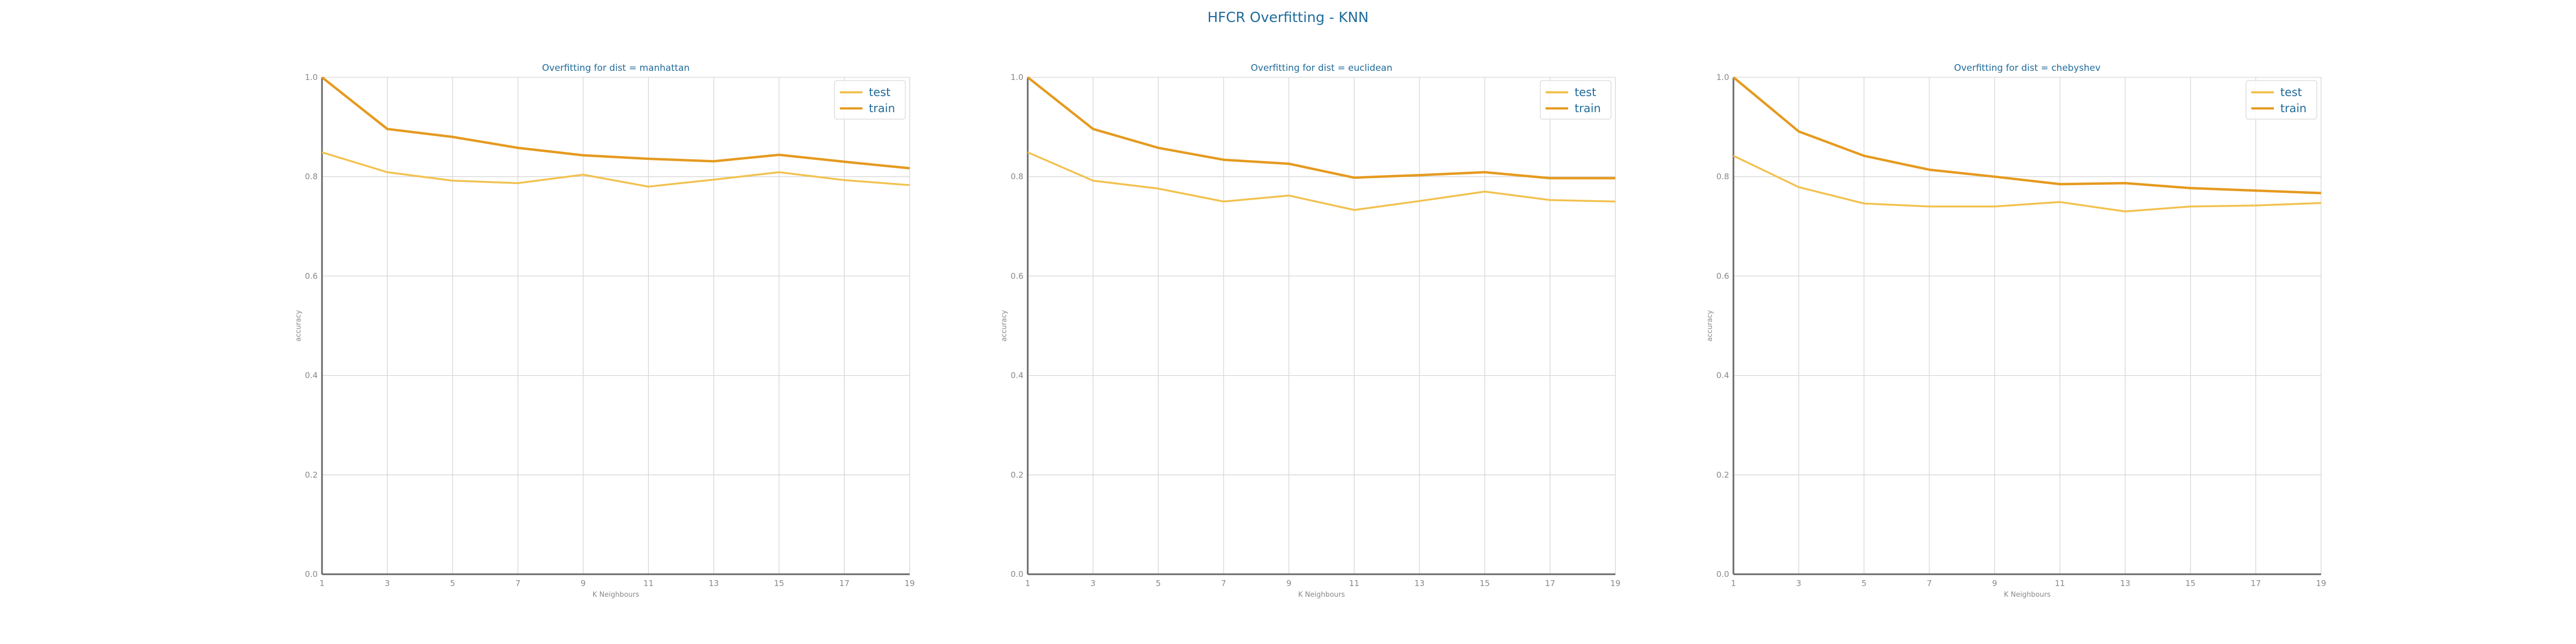  What do you see at coordinates (1322, 68) in the screenshot?
I see `subplot-title: Overfitting for dist = euclidean` at bounding box center [1322, 68].